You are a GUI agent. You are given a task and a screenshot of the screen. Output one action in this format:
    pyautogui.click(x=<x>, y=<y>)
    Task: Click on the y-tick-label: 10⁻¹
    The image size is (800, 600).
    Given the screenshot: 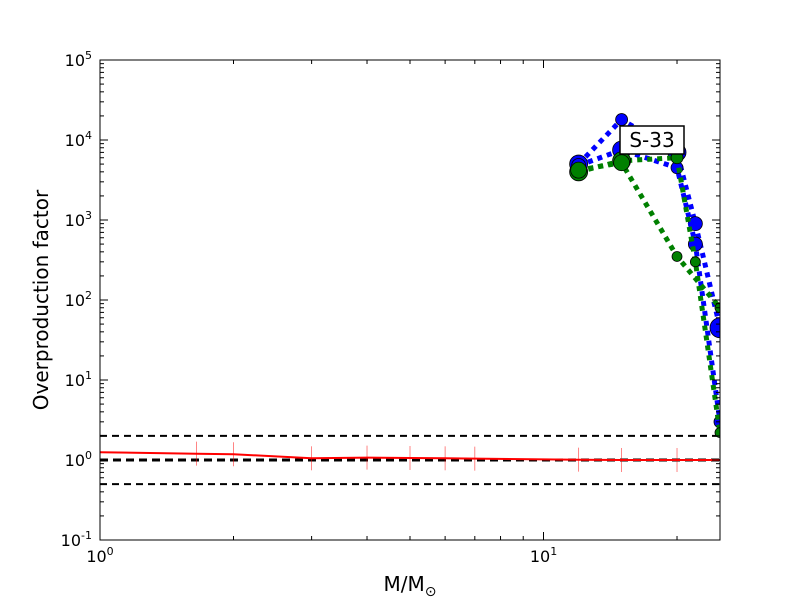 What is the action you would take?
    pyautogui.click(x=76, y=539)
    